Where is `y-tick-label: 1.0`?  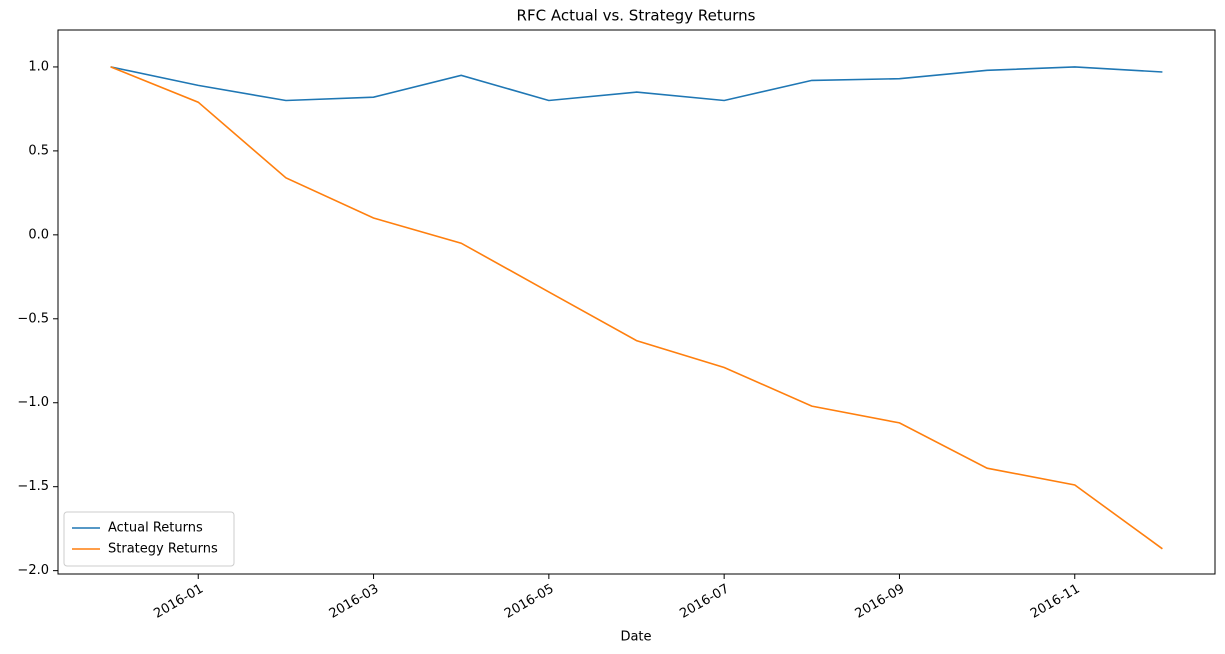
y-tick-label: 1.0 is located at coordinates (38, 66).